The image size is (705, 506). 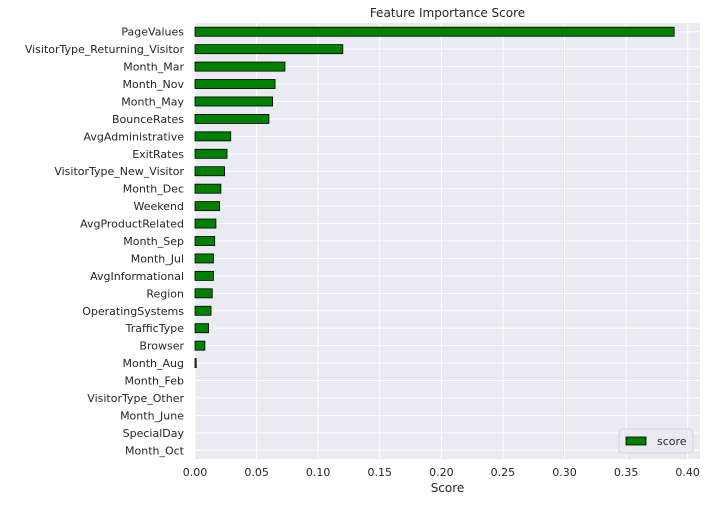 What do you see at coordinates (448, 488) in the screenshot?
I see `x-axis-label: Score` at bounding box center [448, 488].